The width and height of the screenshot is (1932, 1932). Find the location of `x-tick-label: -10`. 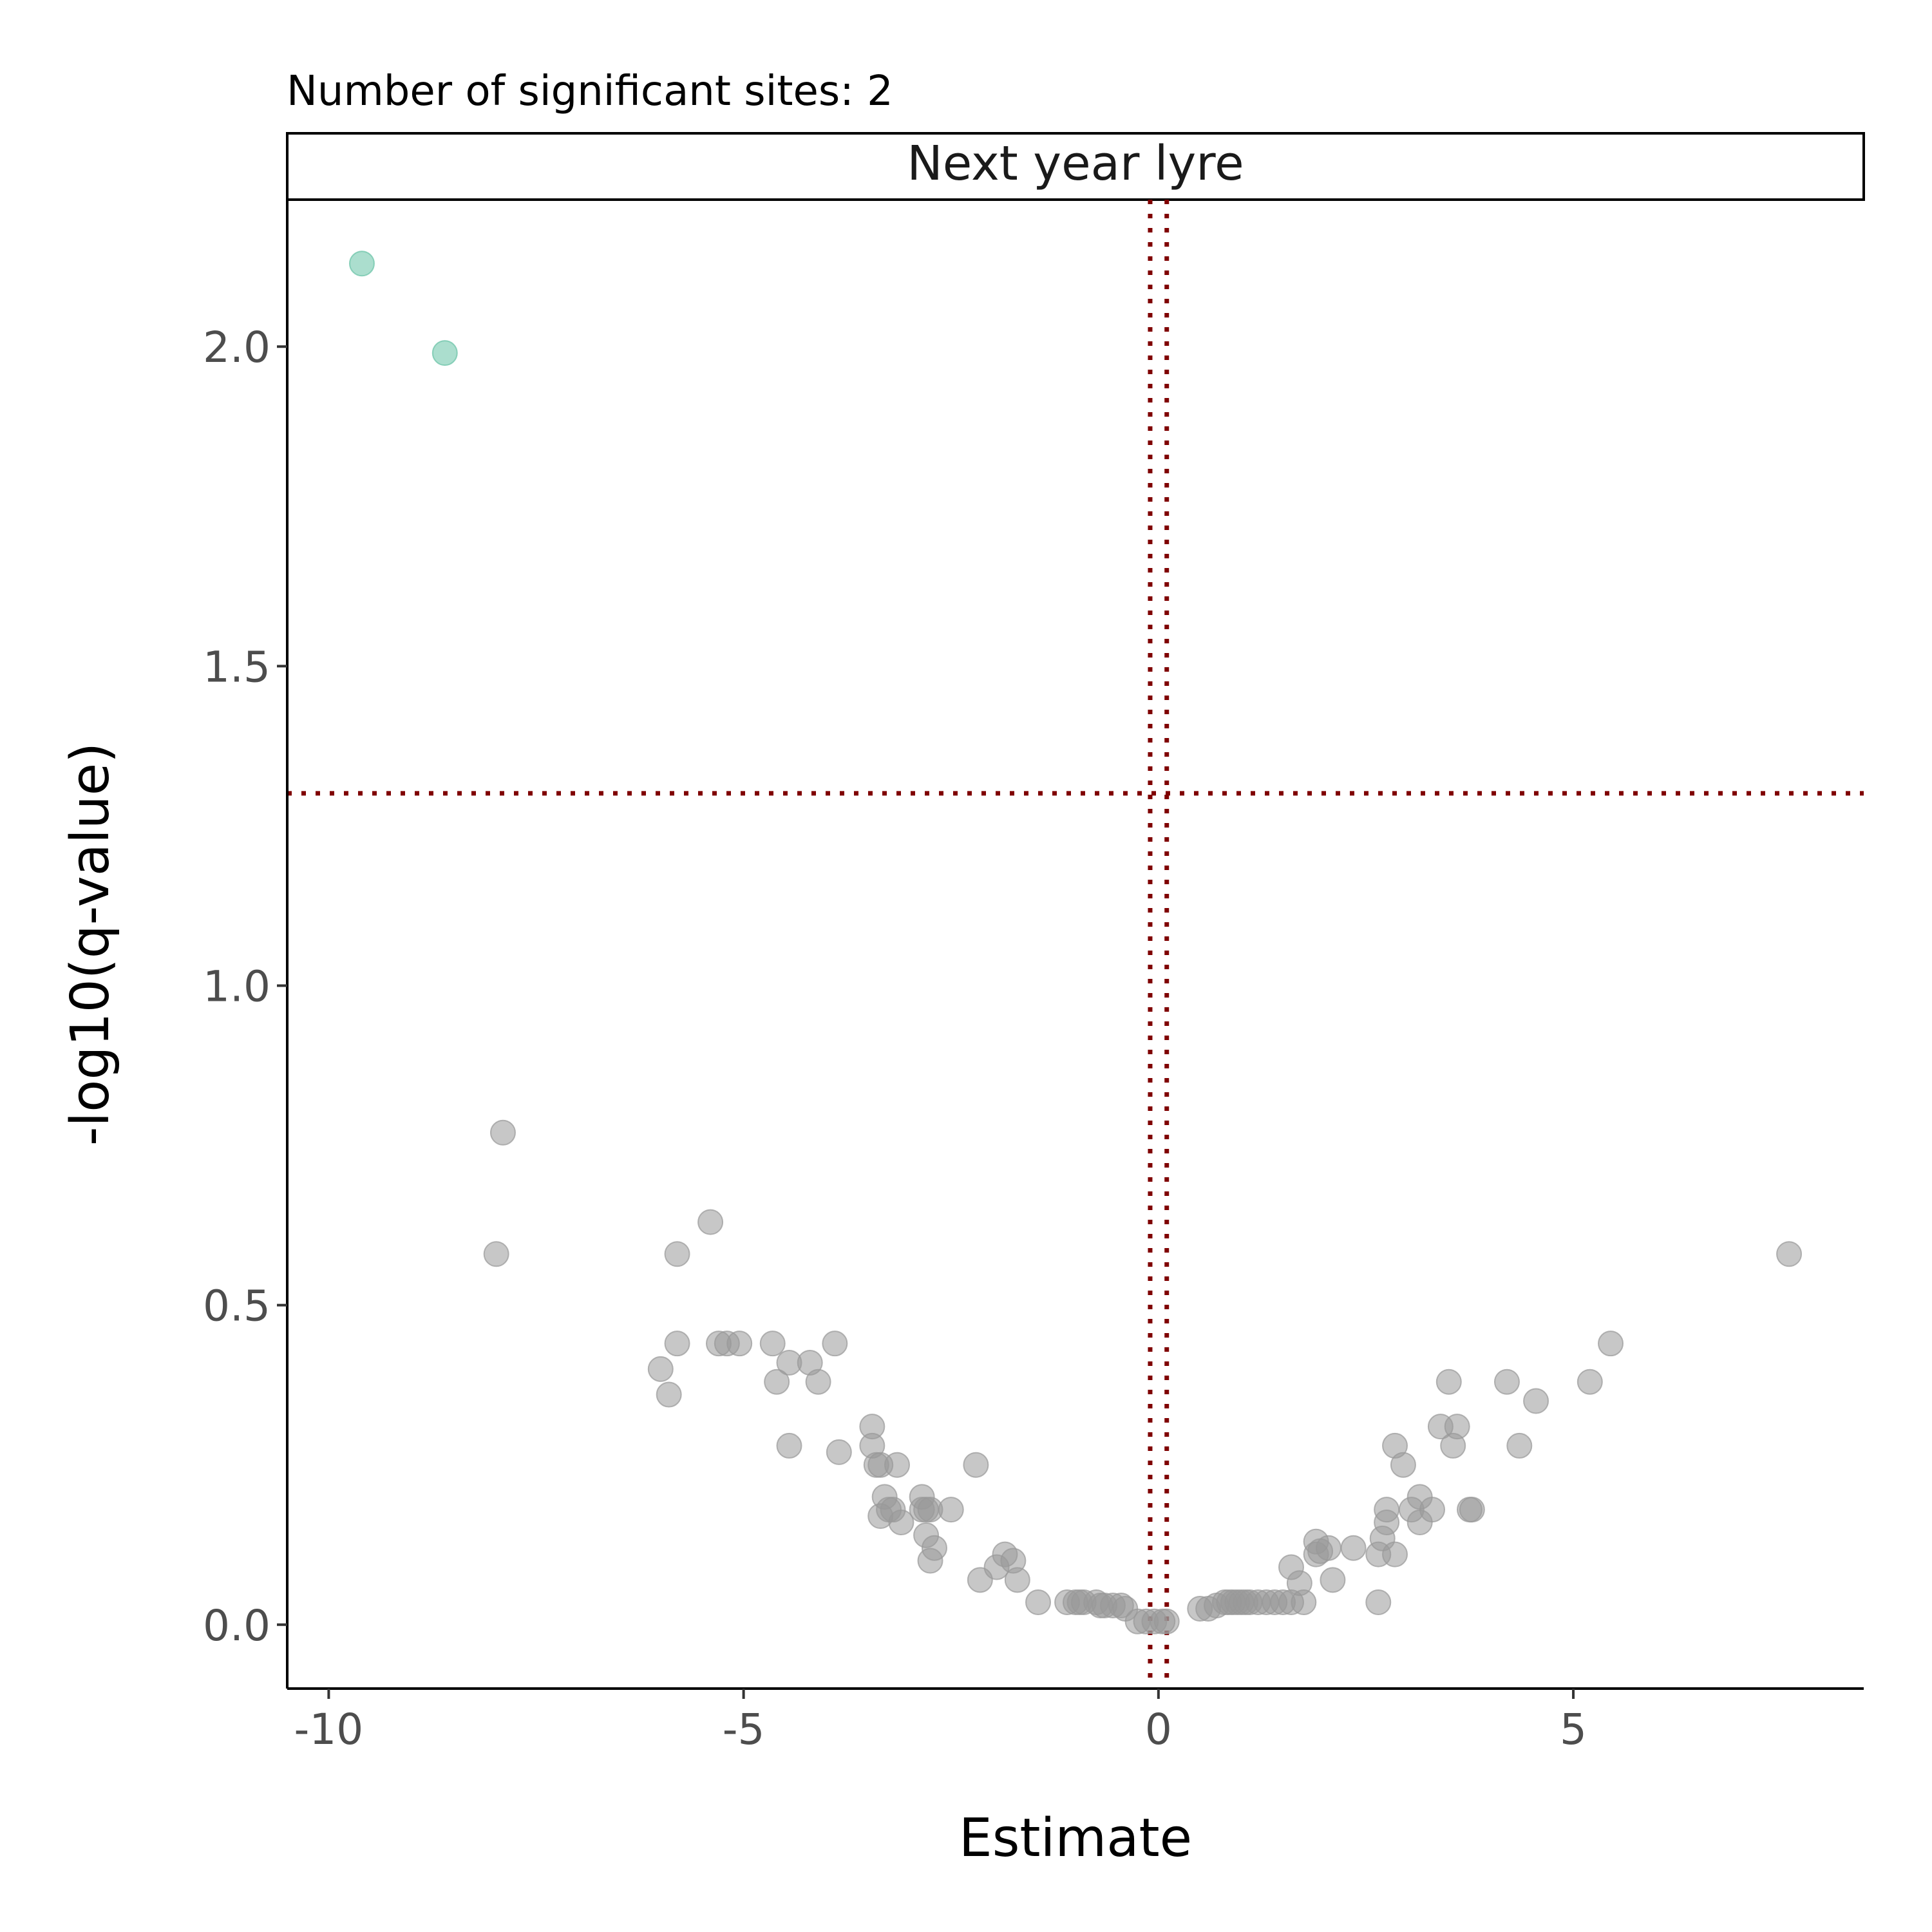

x-tick-label: -10 is located at coordinates (329, 1729).